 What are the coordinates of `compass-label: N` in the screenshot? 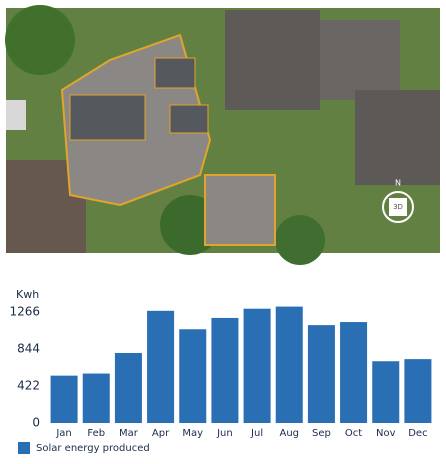 It's located at (398, 183).